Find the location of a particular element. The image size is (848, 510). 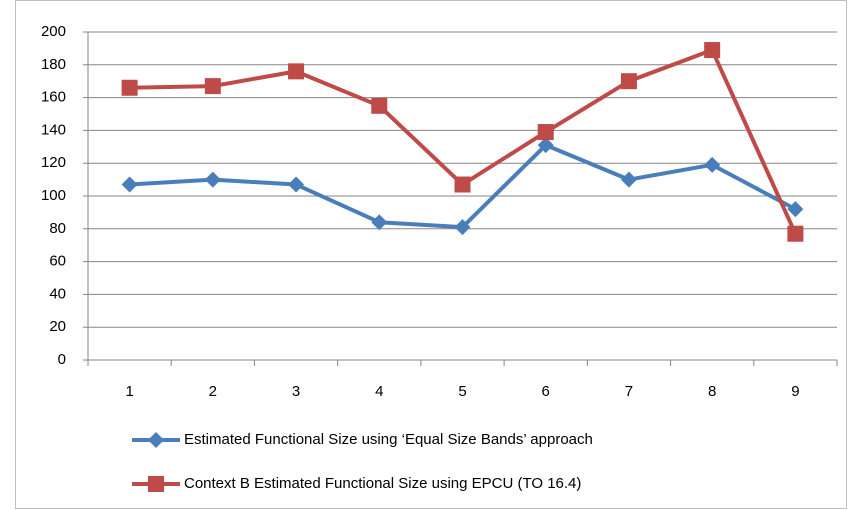

x-tick-label: 8 is located at coordinates (712, 391).